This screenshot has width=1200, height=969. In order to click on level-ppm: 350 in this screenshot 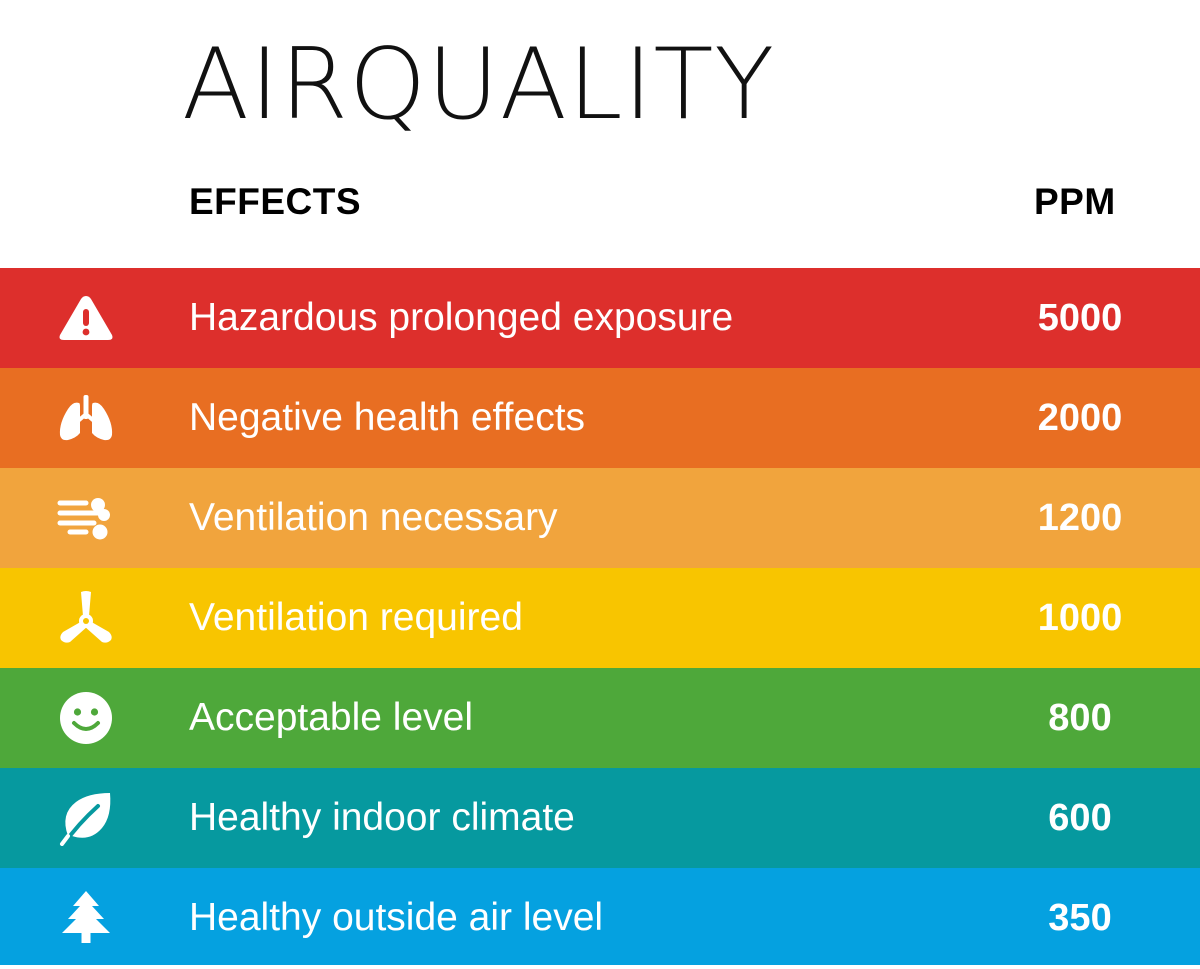, I will do `click(1080, 918)`.